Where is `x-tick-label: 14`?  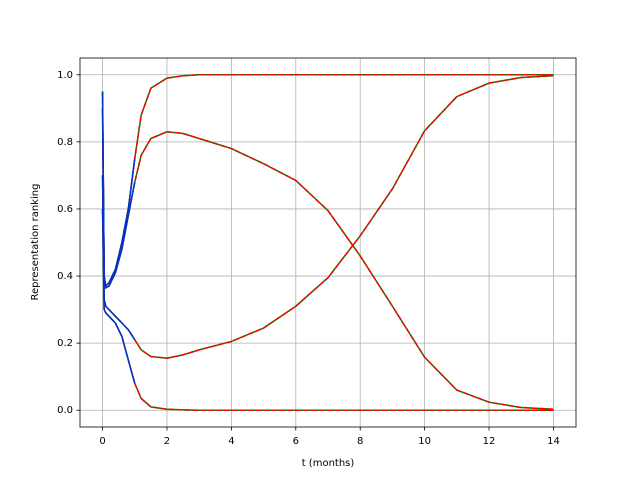
x-tick-label: 14 is located at coordinates (553, 441).